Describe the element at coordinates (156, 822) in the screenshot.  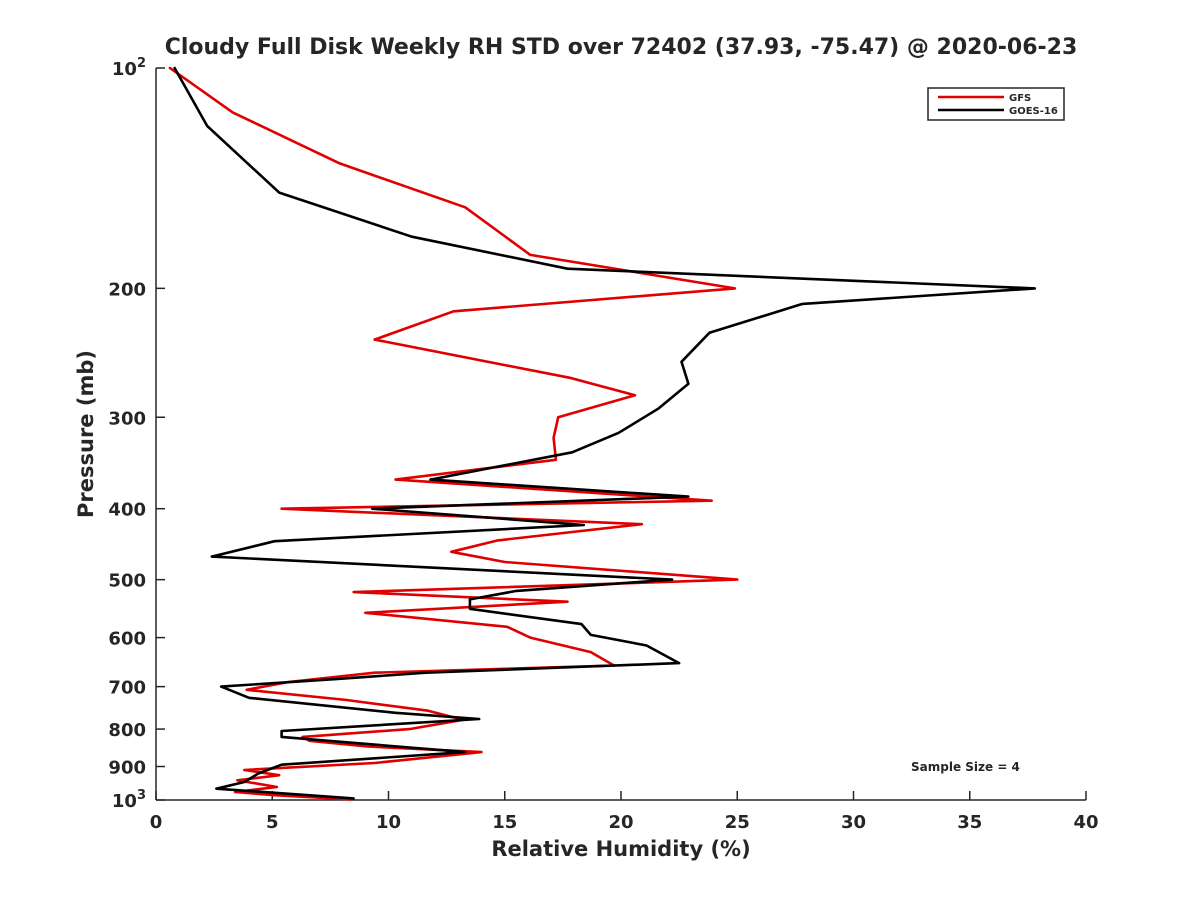
I see `x-tick-label: 0` at that location.